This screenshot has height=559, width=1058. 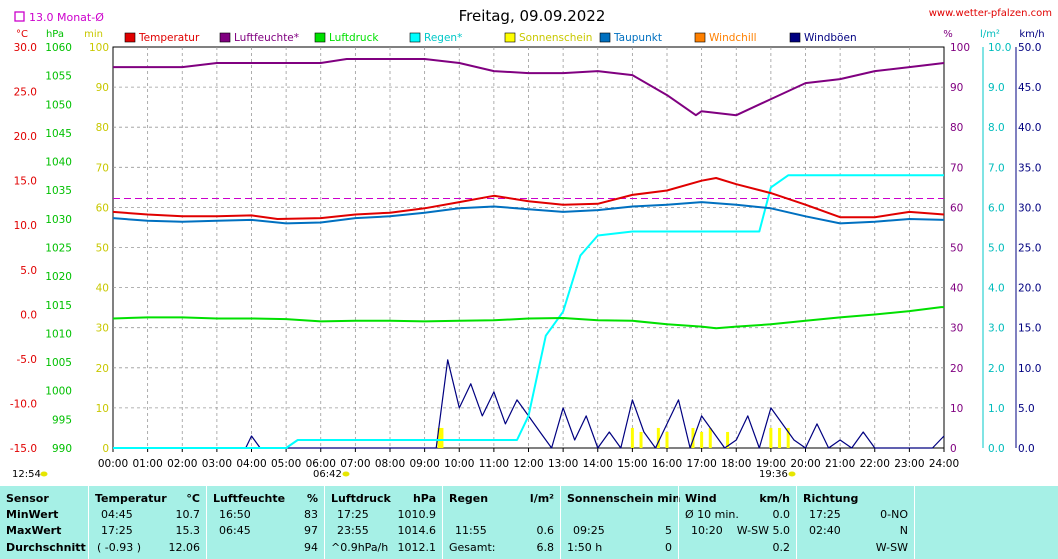 I want to click on stats-temp-avg-value: 12.06, so click(x=184, y=547).